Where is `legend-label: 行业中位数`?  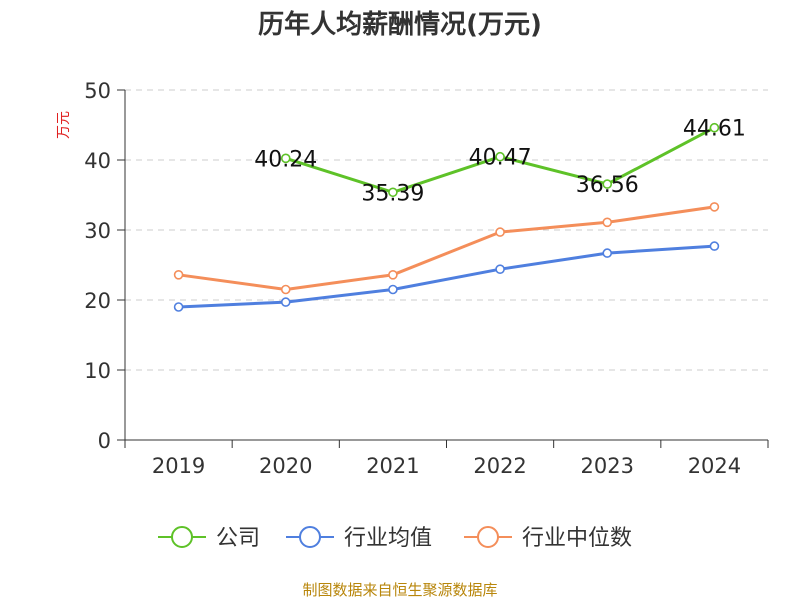 legend-label: 行业中位数 is located at coordinates (577, 538).